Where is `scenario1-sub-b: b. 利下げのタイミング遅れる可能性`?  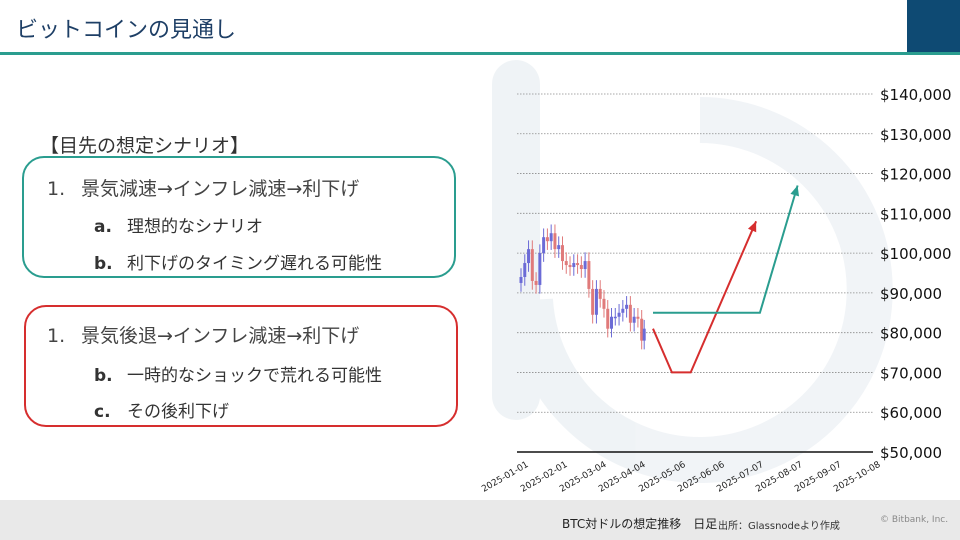 scenario1-sub-b: b. 利下げのタイミング遅れる可能性 is located at coordinates (238, 261).